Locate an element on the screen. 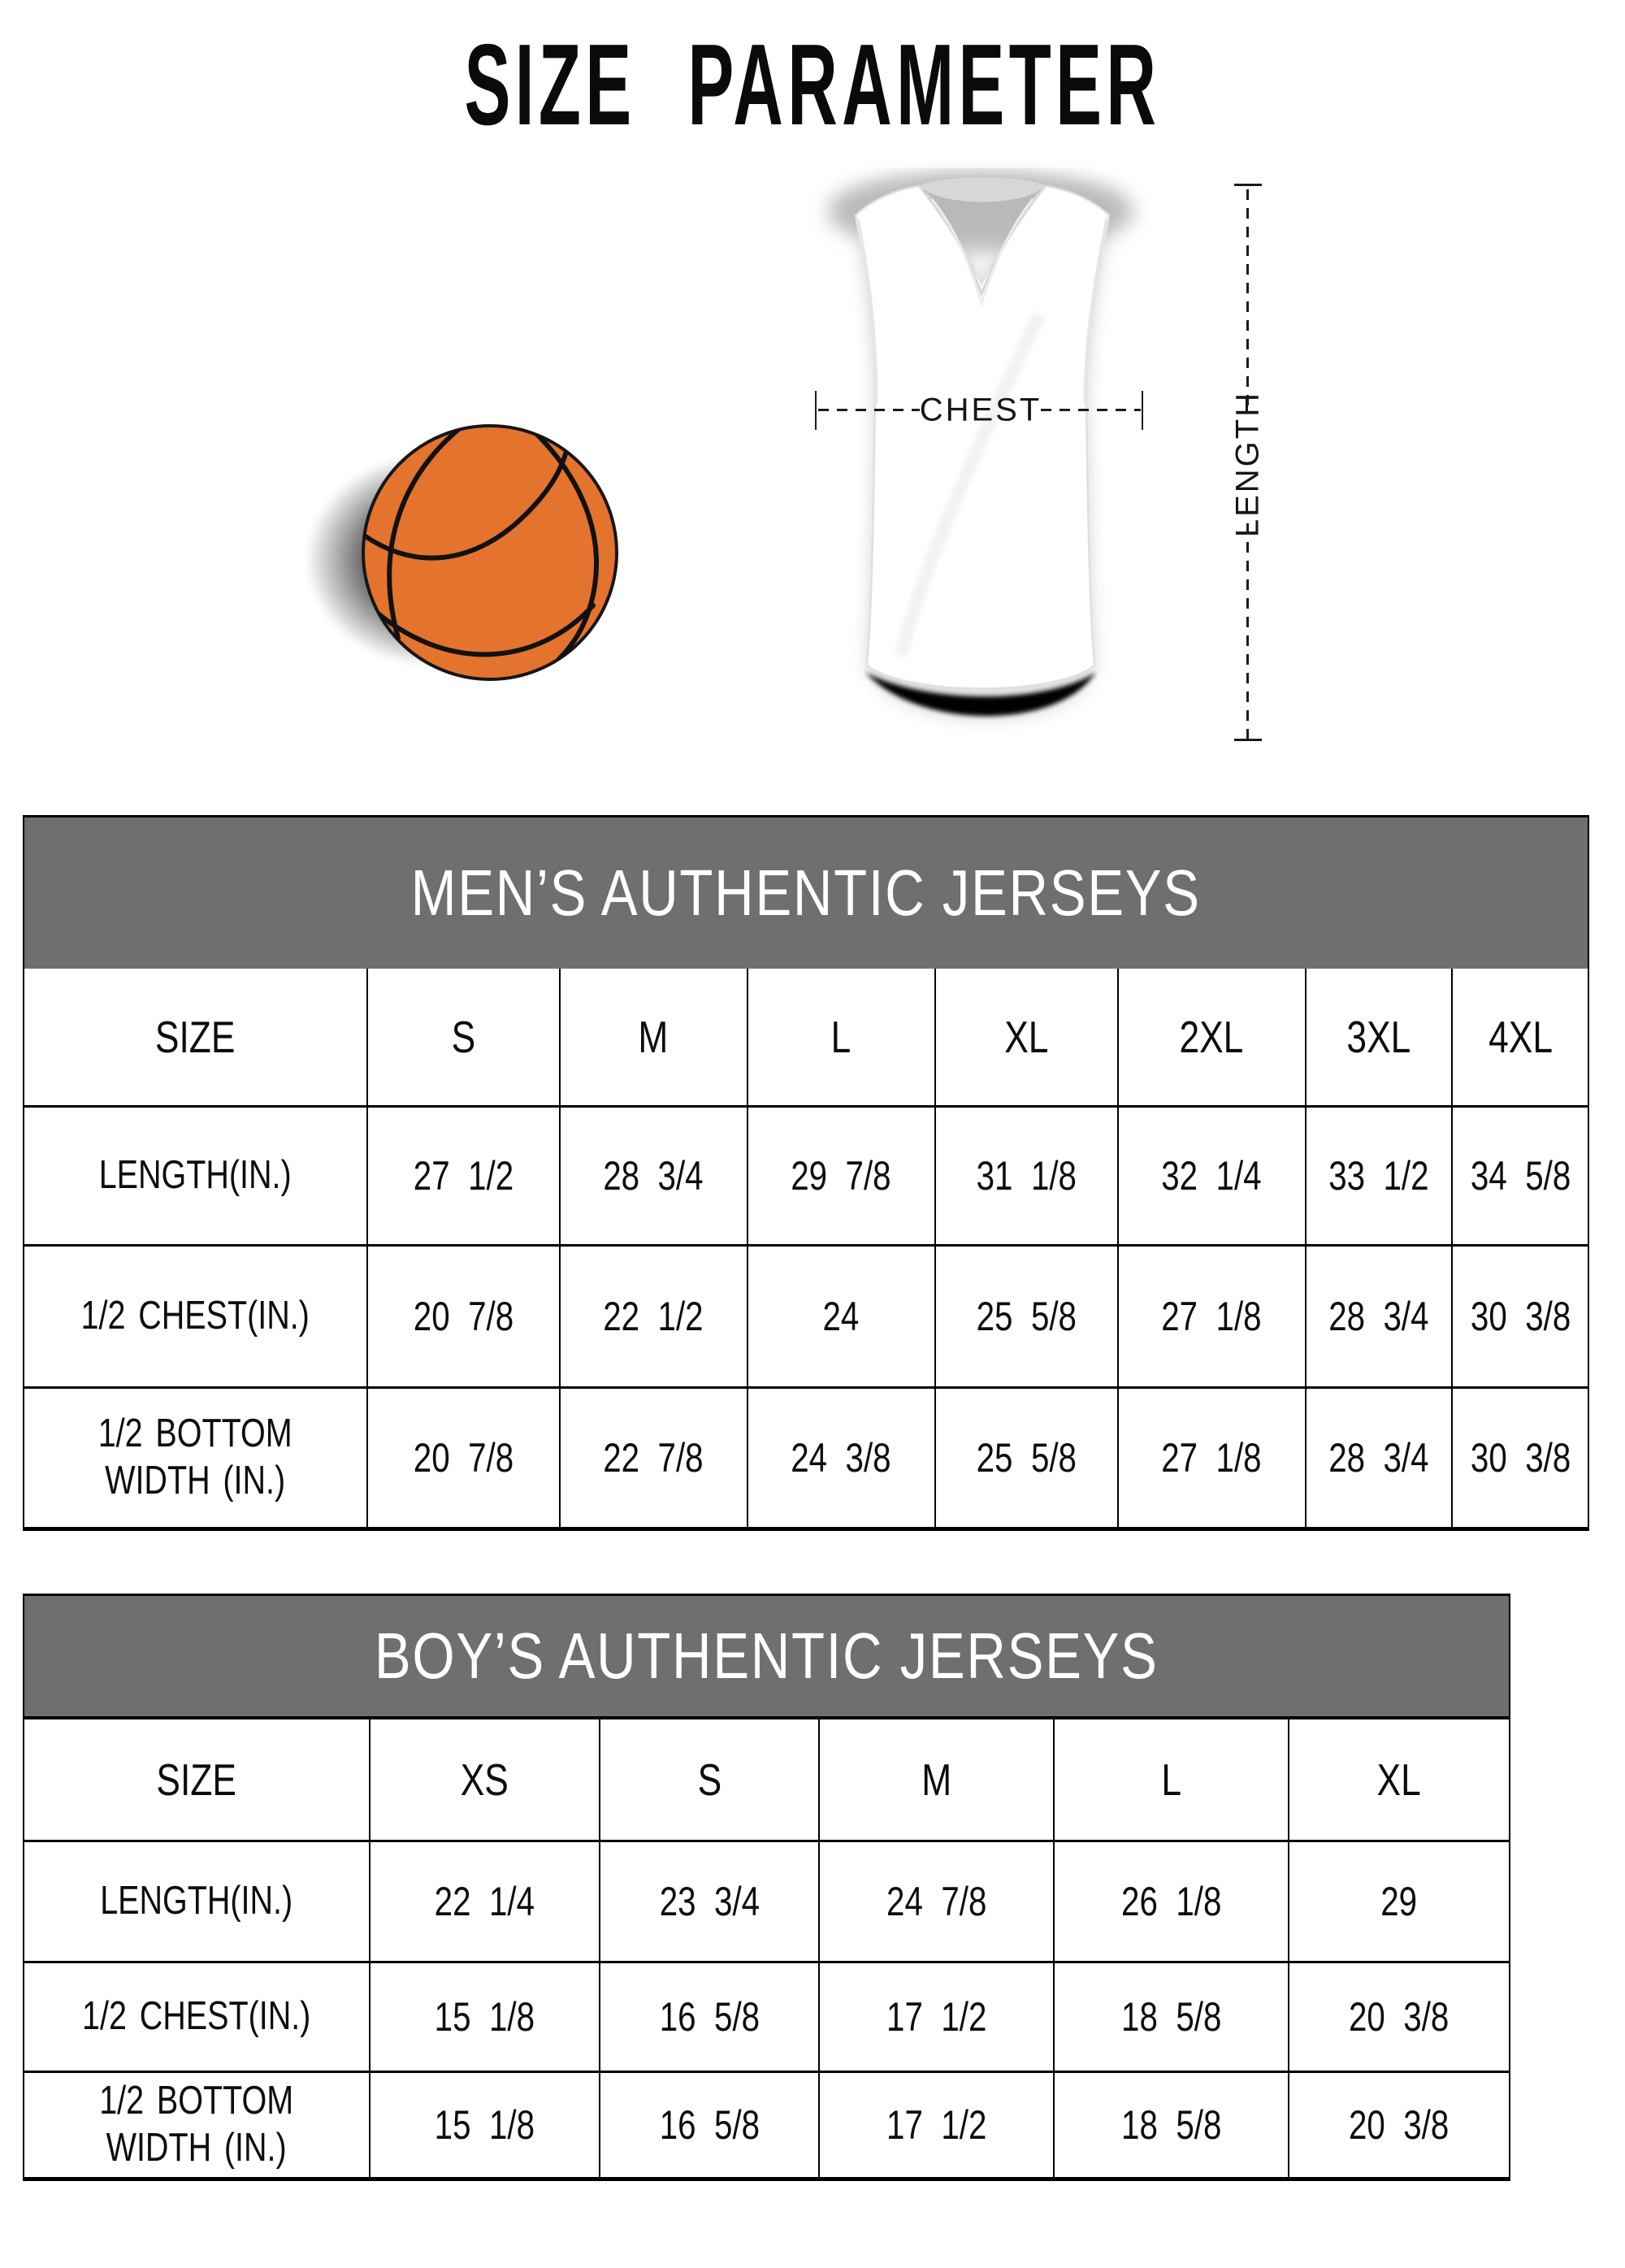 The image size is (1625, 2268). cell-text: 17 1/2 is located at coordinates (937, 2016).